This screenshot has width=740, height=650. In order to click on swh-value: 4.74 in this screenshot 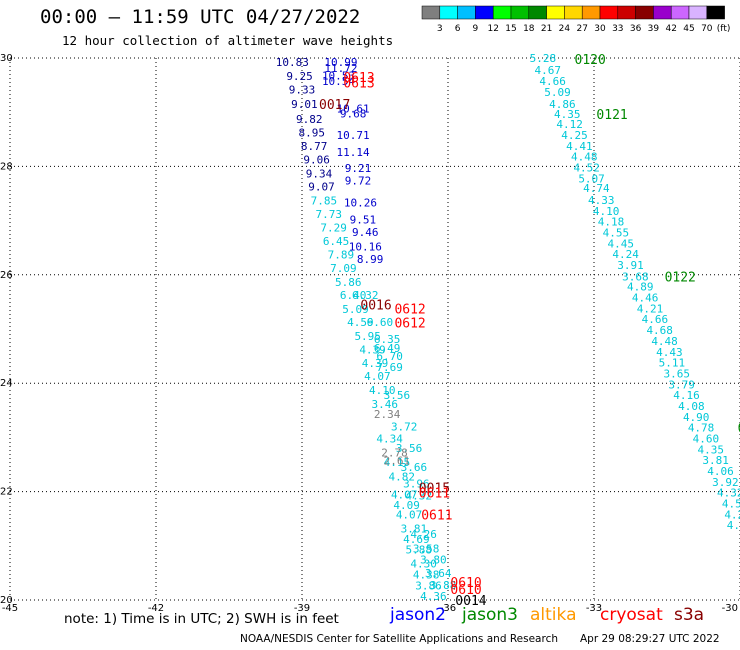, I will do `click(596, 188)`.